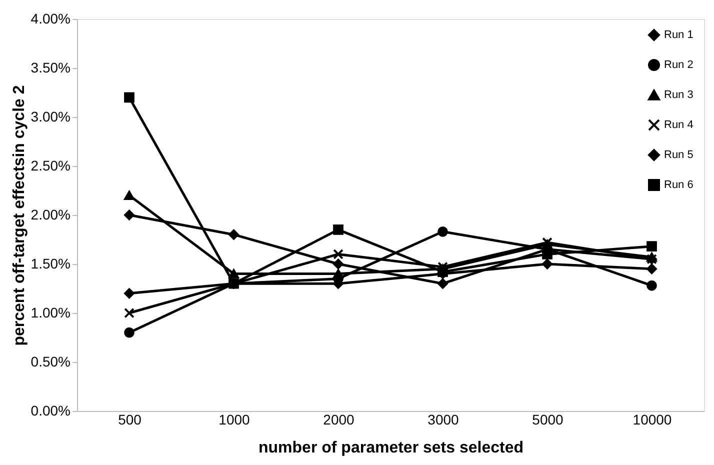  I want to click on x-tick-label: 1000, so click(234, 420).